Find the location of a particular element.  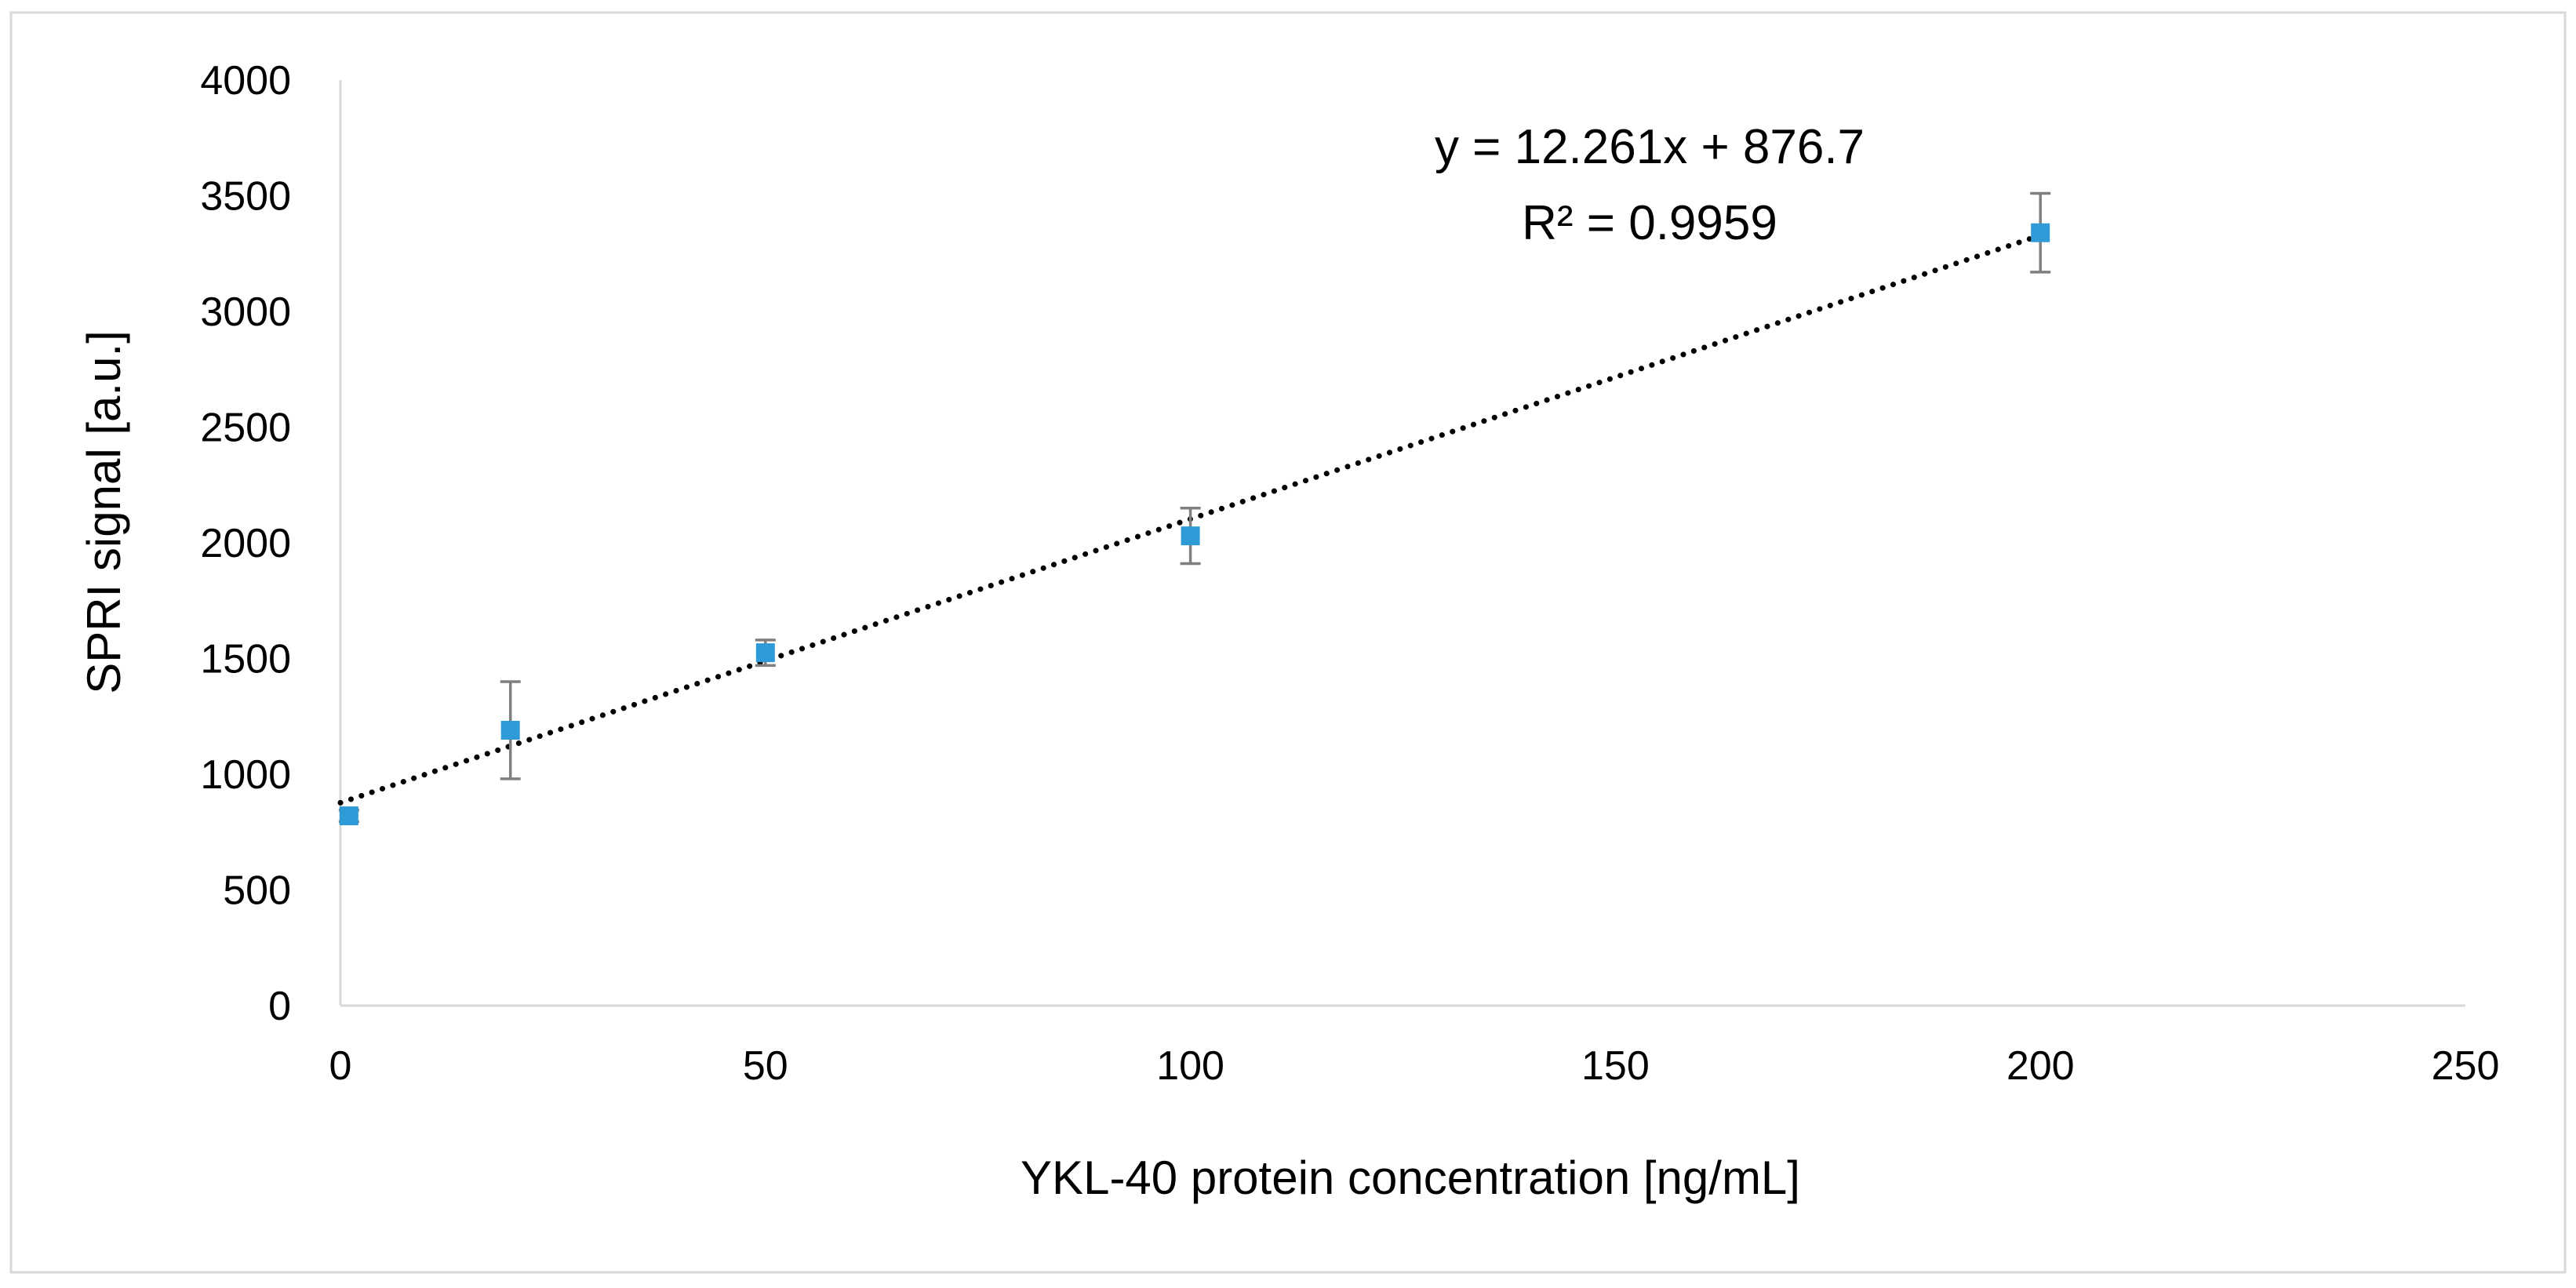

x-tick-label: 0 is located at coordinates (340, 1066).